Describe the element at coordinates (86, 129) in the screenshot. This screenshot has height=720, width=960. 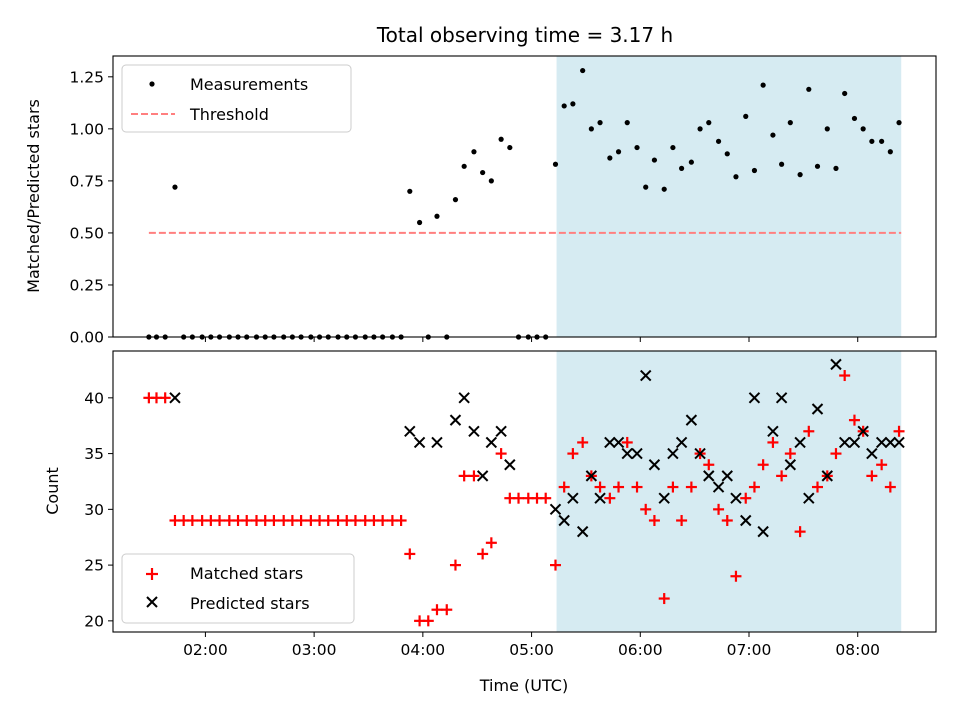
I see `y-tick-label: 1.00` at that location.